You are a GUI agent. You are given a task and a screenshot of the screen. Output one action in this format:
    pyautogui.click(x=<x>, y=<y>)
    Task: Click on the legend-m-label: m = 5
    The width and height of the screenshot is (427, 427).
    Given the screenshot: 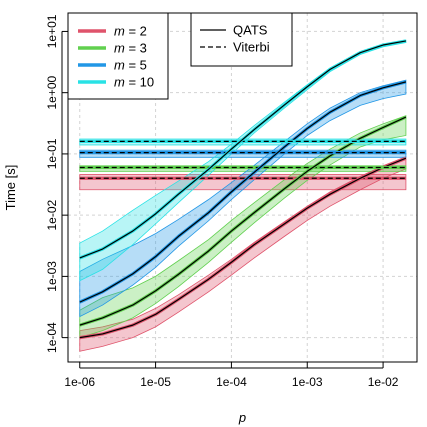 What is the action you would take?
    pyautogui.click(x=130, y=65)
    